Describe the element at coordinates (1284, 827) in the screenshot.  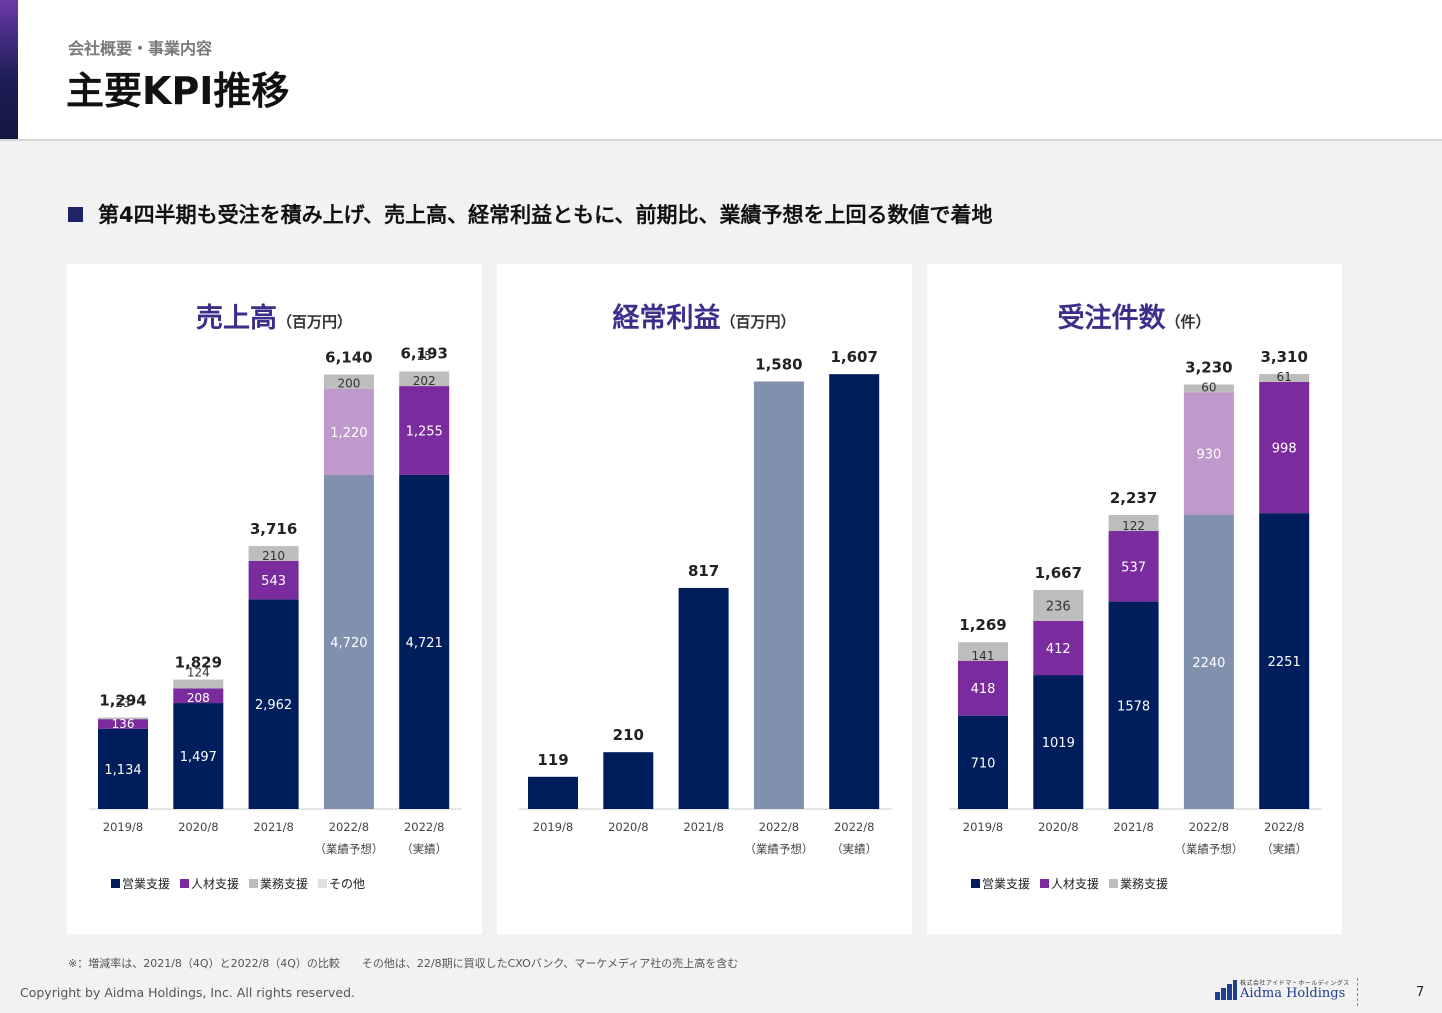
I see `chart-2-category-4: 2022/8` at that location.